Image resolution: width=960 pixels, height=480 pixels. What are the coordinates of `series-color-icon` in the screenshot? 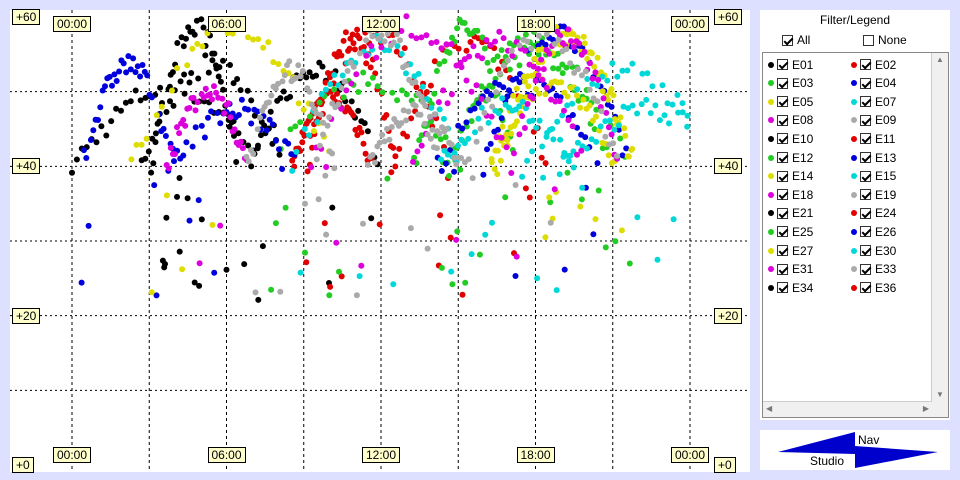 It's located at (771, 176).